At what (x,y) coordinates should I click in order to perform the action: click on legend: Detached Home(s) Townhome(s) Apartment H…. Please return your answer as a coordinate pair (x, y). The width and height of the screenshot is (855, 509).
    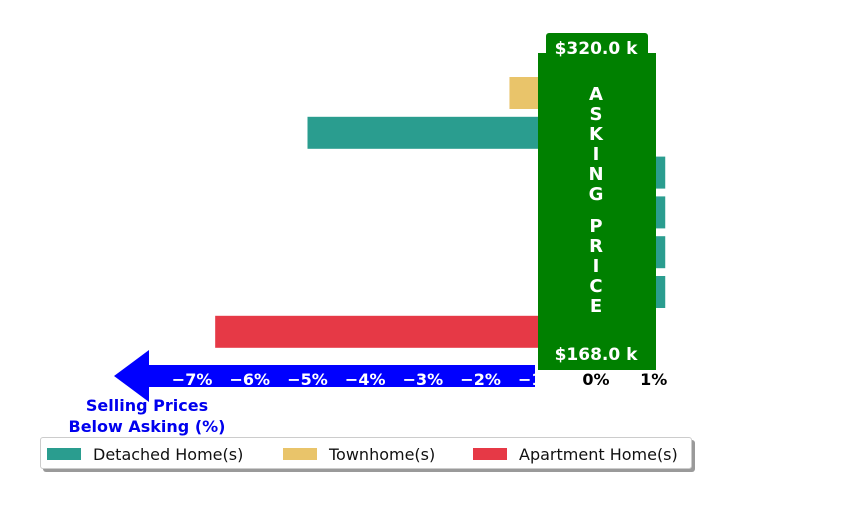
    Looking at the image, I should click on (366, 453).